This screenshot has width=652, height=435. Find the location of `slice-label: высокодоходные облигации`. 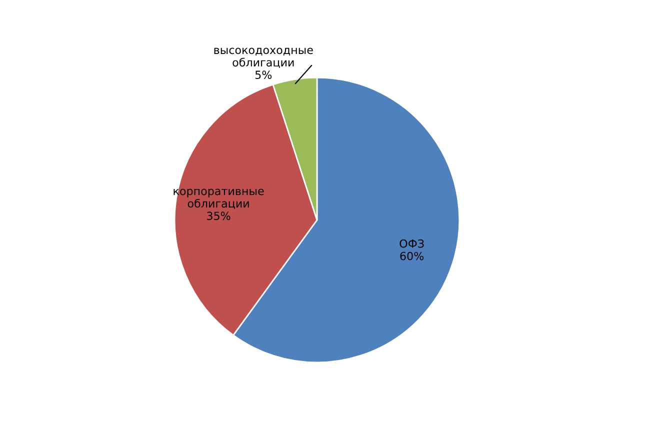

slice-label: высокодоходные облигации is located at coordinates (263, 58).